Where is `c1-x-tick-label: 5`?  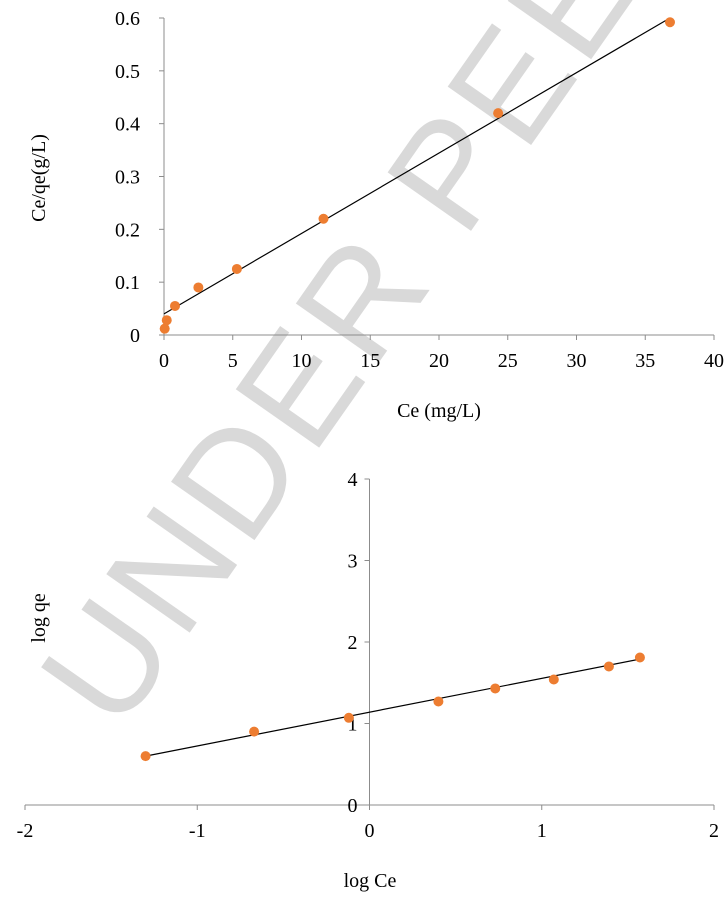 c1-x-tick-label: 5 is located at coordinates (233, 361).